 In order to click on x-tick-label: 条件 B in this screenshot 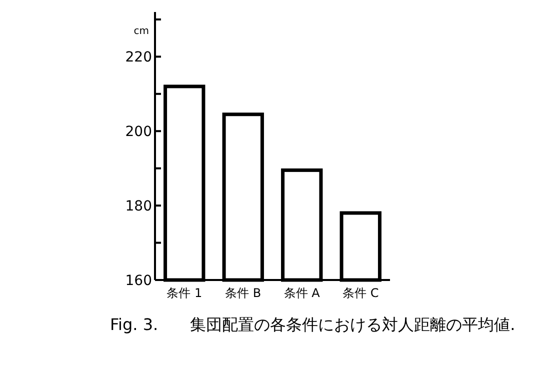, I will do `click(243, 293)`.